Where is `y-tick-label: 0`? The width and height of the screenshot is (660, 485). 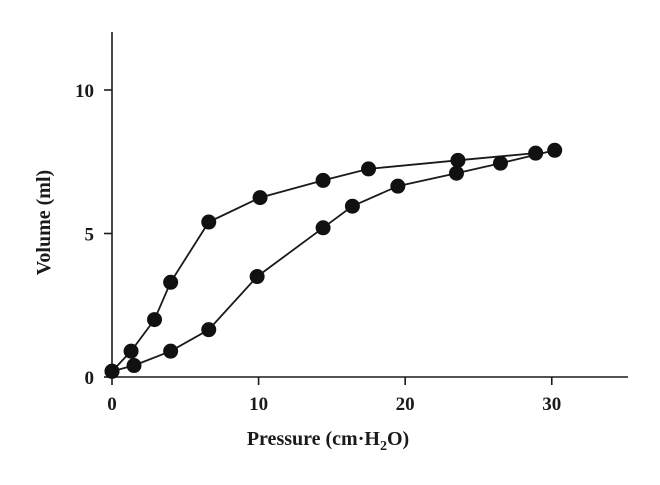
y-tick-label: 0 is located at coordinates (90, 378).